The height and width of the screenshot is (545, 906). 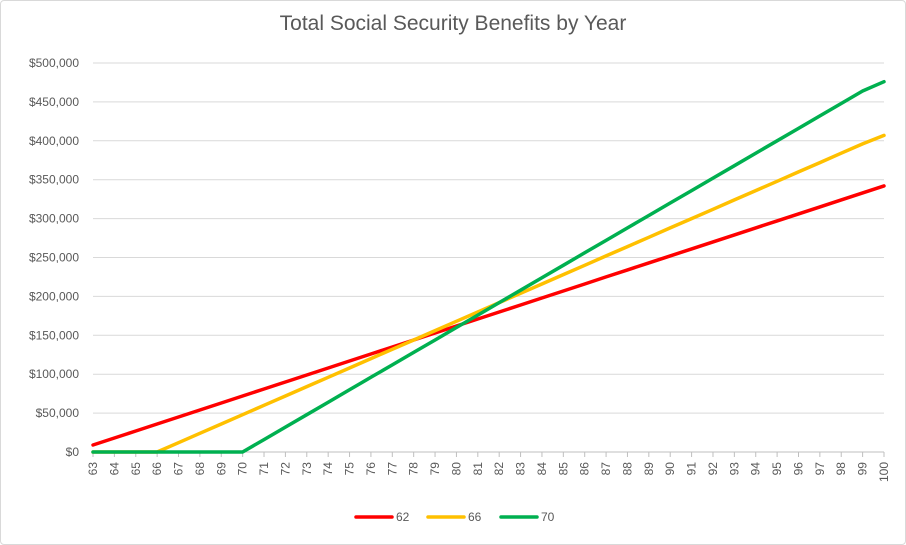 What do you see at coordinates (798, 469) in the screenshot?
I see `x-tick-label: 96` at bounding box center [798, 469].